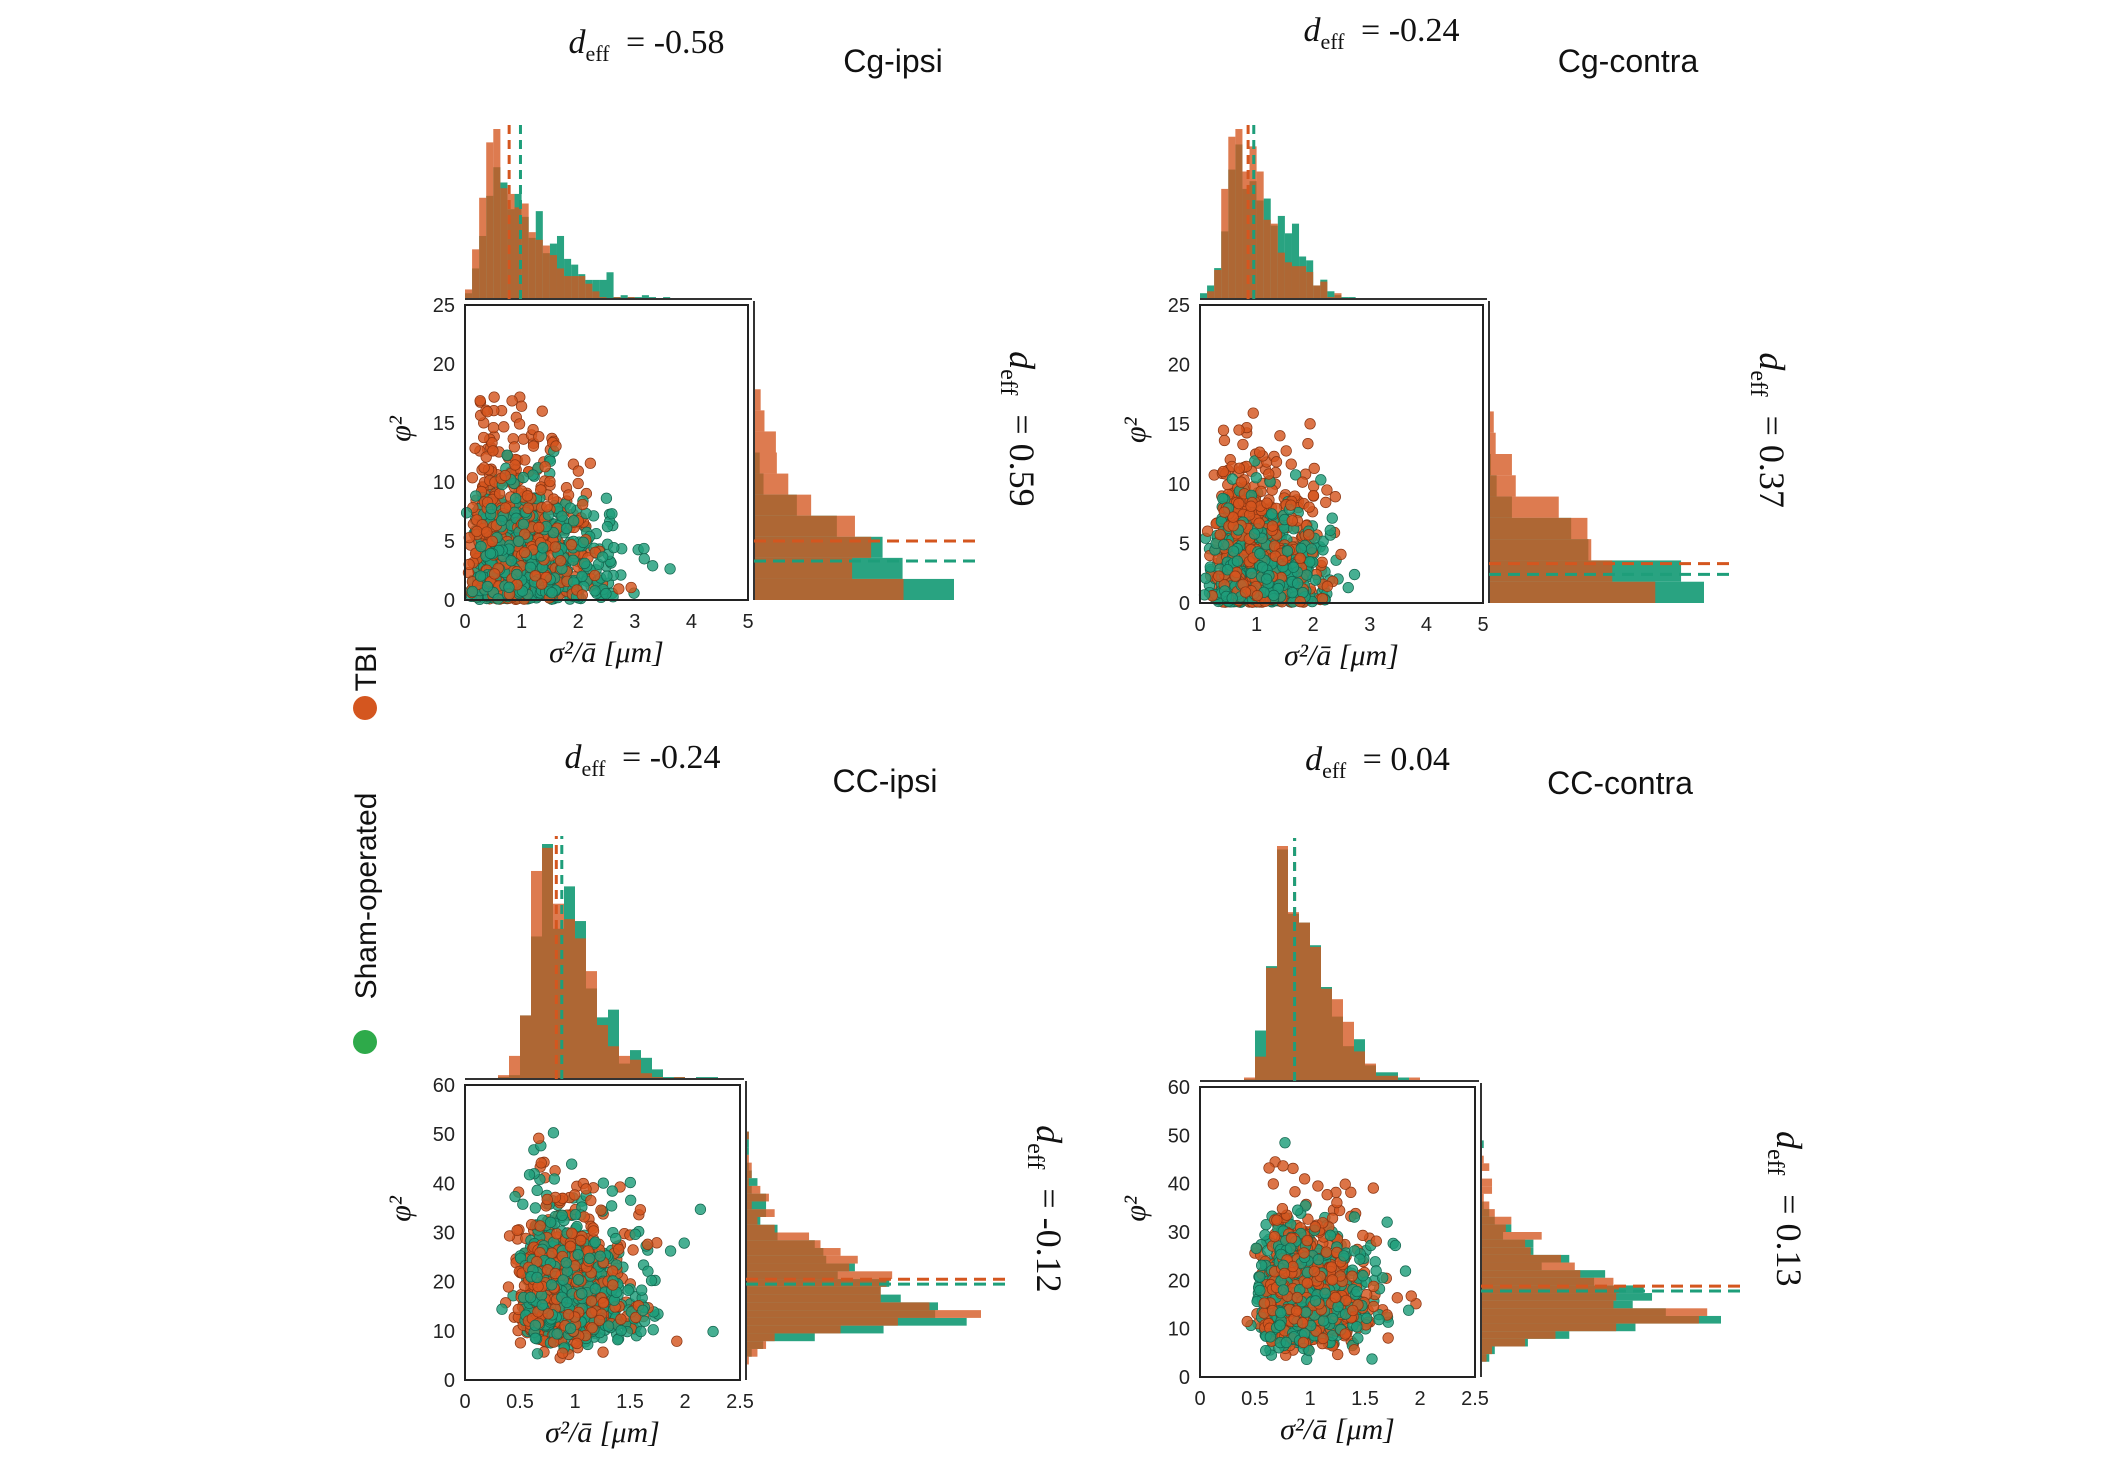 This screenshot has width=2126, height=1465. What do you see at coordinates (1343, 210) in the screenshot?
I see `top-histogram` at bounding box center [1343, 210].